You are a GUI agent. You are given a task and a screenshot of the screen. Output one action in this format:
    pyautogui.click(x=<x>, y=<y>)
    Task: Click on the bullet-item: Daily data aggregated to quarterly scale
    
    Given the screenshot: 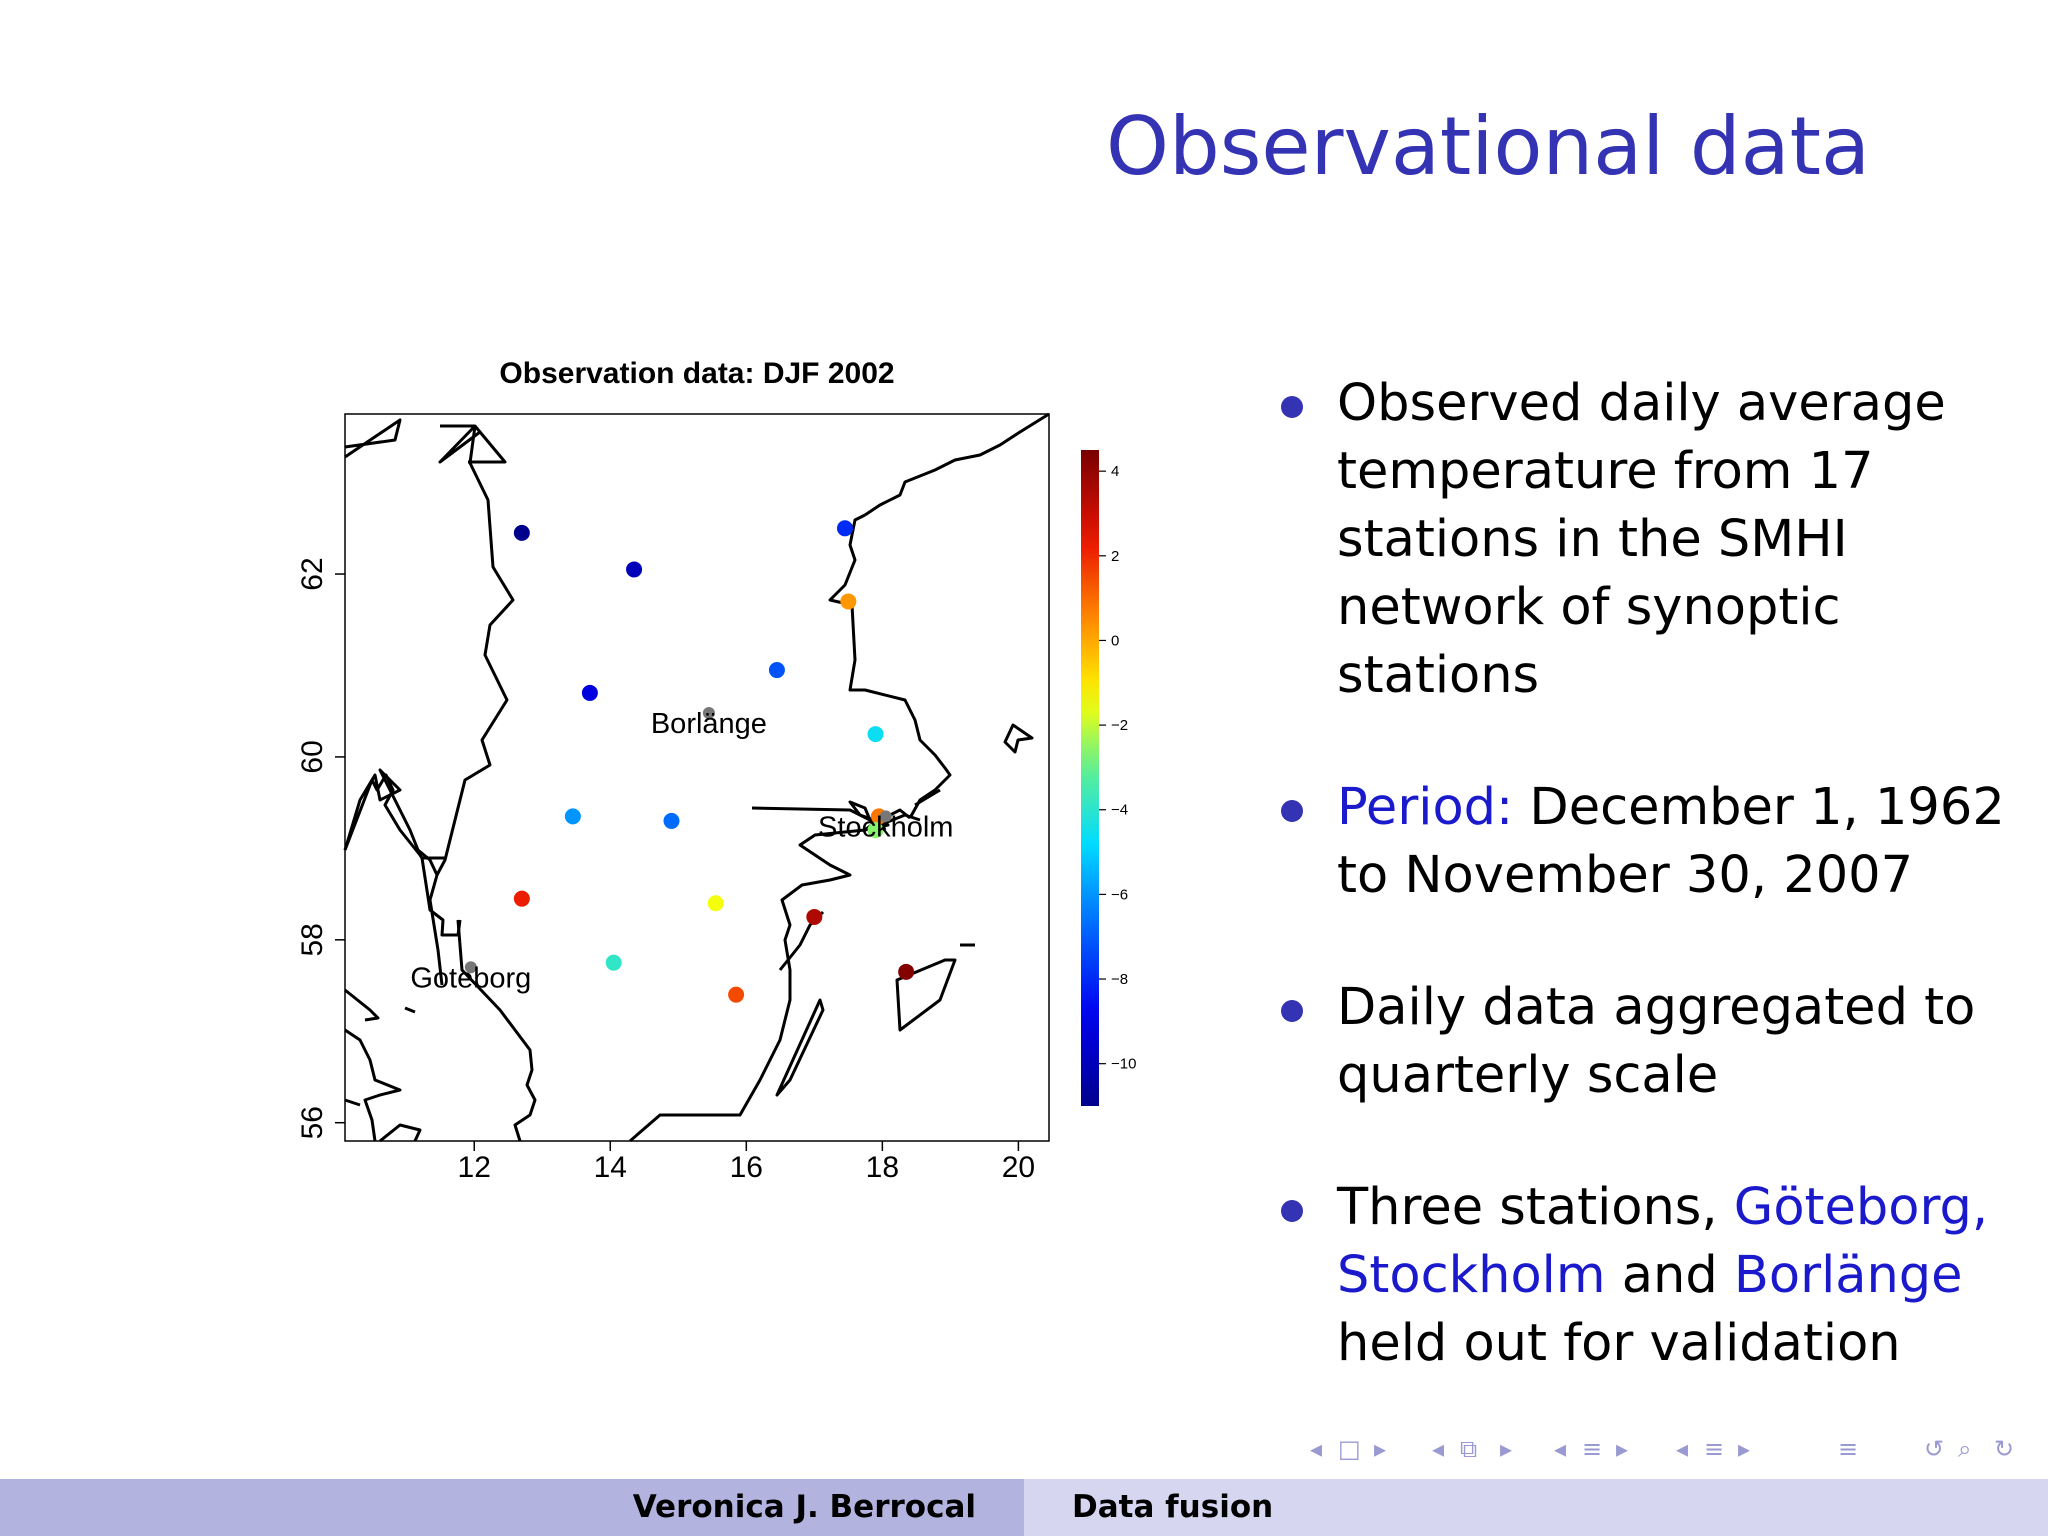 What is the action you would take?
    pyautogui.click(x=1657, y=1042)
    